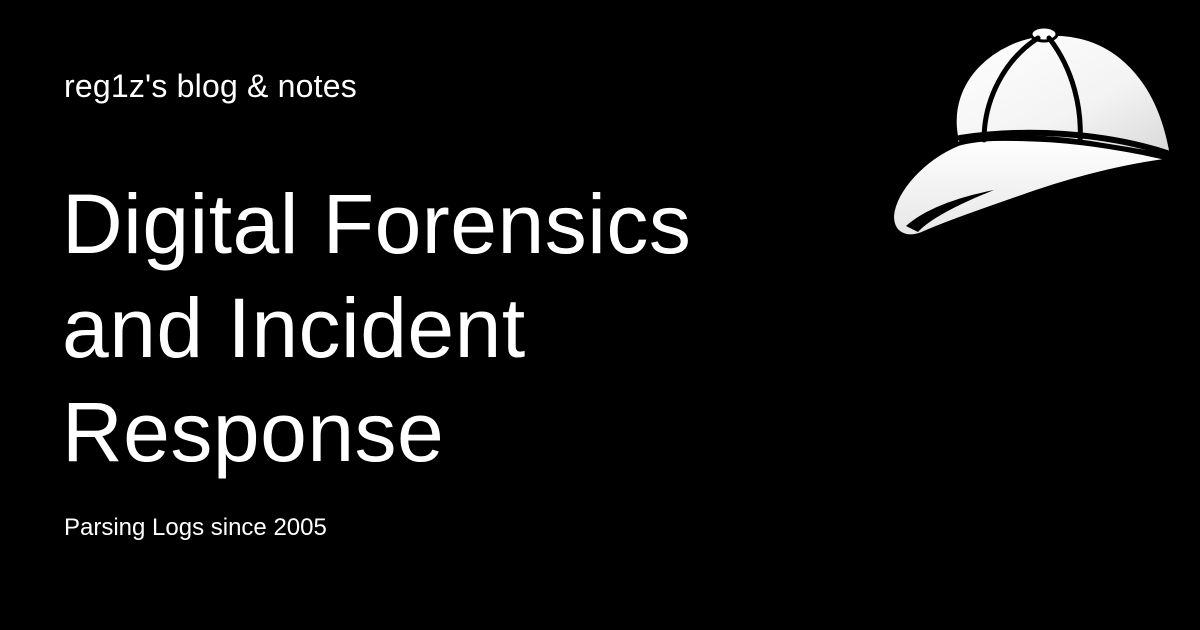  I want to click on title-line-3: Response, so click(253, 432).